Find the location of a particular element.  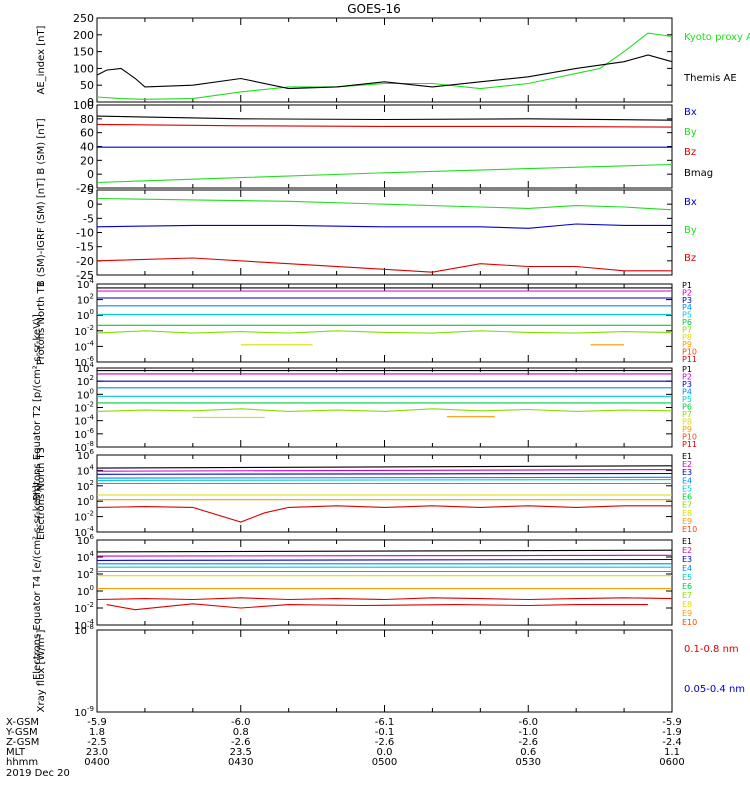

axis-row-value: 0.8 is located at coordinates (241, 732).